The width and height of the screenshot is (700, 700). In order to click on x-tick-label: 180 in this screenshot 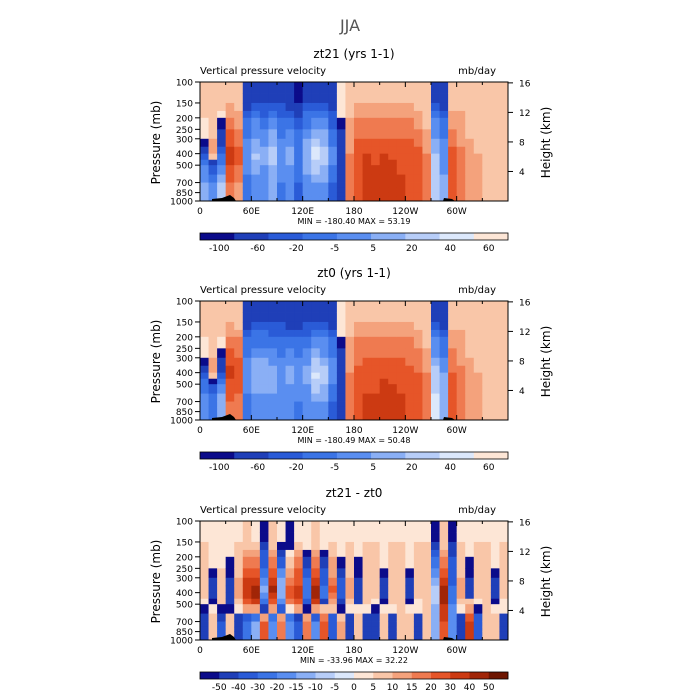, I will do `click(353, 431)`.